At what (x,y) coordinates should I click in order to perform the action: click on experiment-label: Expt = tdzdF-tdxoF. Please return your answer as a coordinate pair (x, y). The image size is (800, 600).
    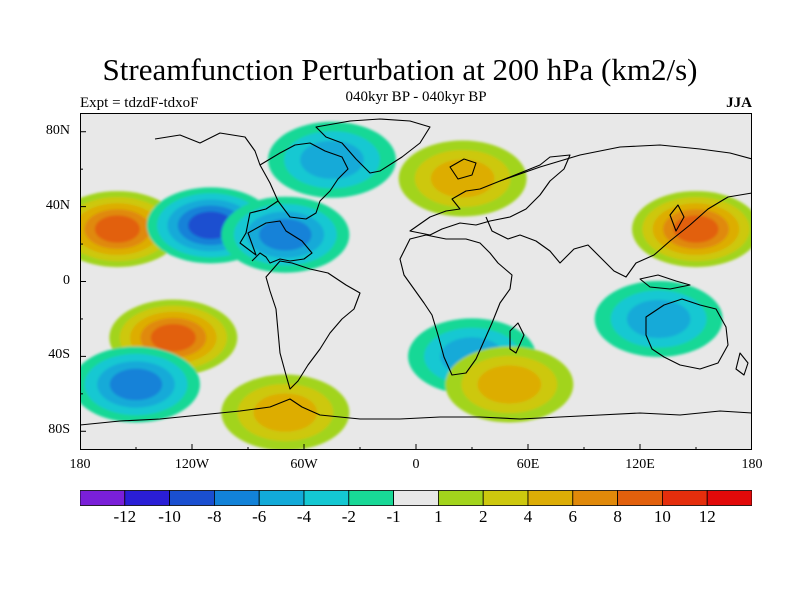
    Looking at the image, I should click on (139, 103).